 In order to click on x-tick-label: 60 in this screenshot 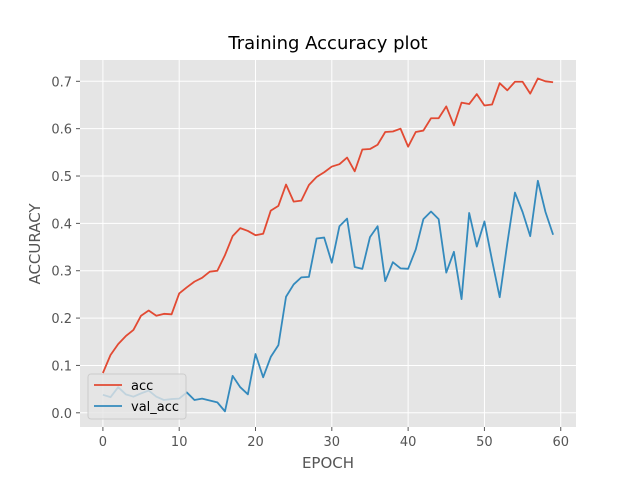, I will do `click(560, 442)`.